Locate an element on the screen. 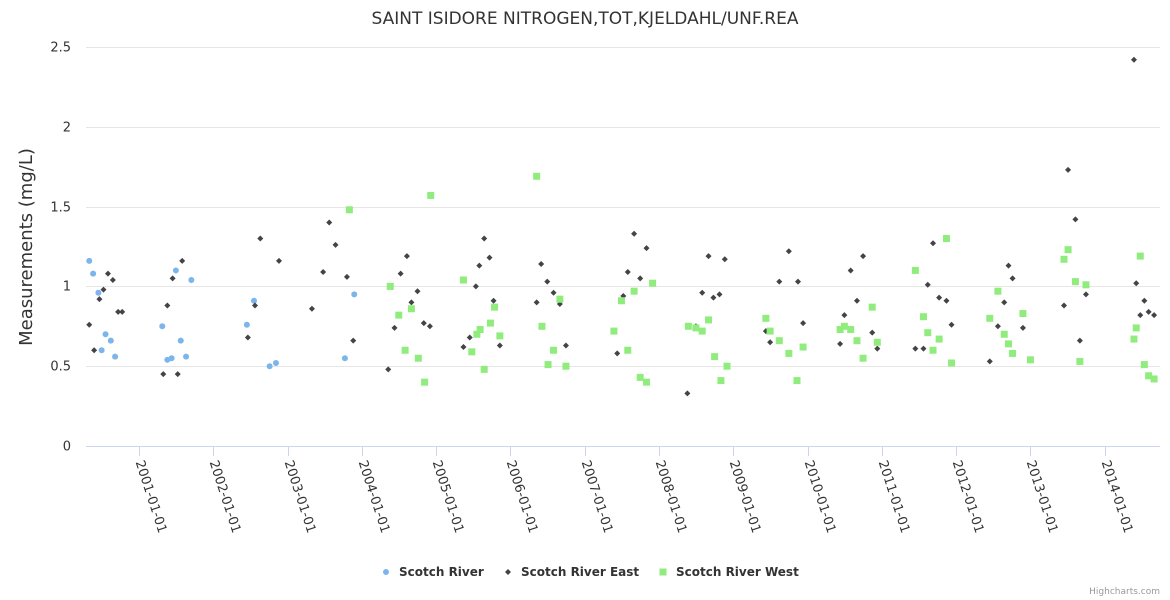 Image resolution: width=1170 pixels, height=600 pixels. credits-link: Highcharts.com is located at coordinates (1124, 592).